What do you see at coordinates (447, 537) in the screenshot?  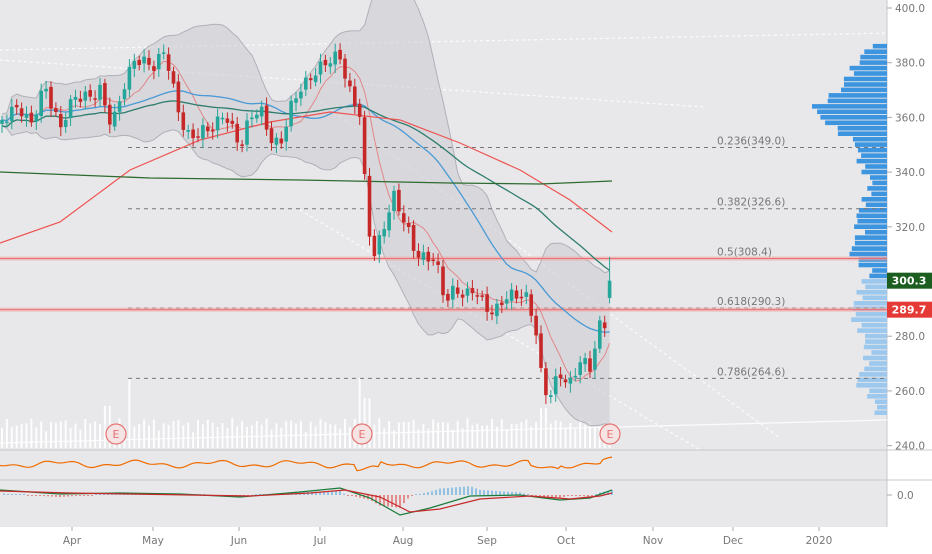 I see `time-axis: Apr May Jun Jul Aug Sep Oct Nov Dec 2020` at bounding box center [447, 537].